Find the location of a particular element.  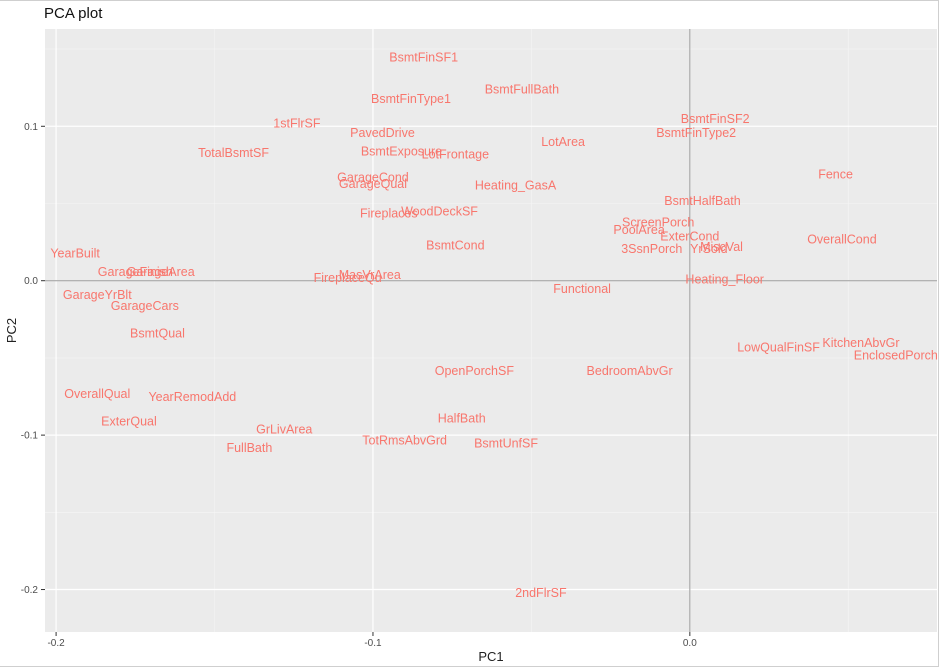

x-axis-title: PC1 is located at coordinates (490, 656).